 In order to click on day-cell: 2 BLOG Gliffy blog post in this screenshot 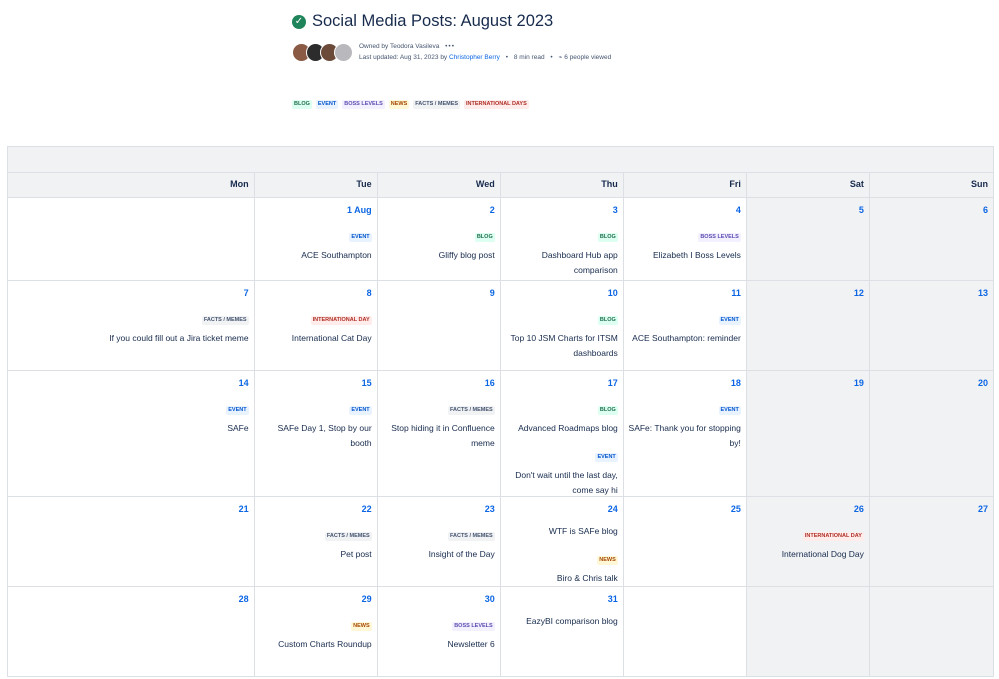, I will do `click(439, 239)`.